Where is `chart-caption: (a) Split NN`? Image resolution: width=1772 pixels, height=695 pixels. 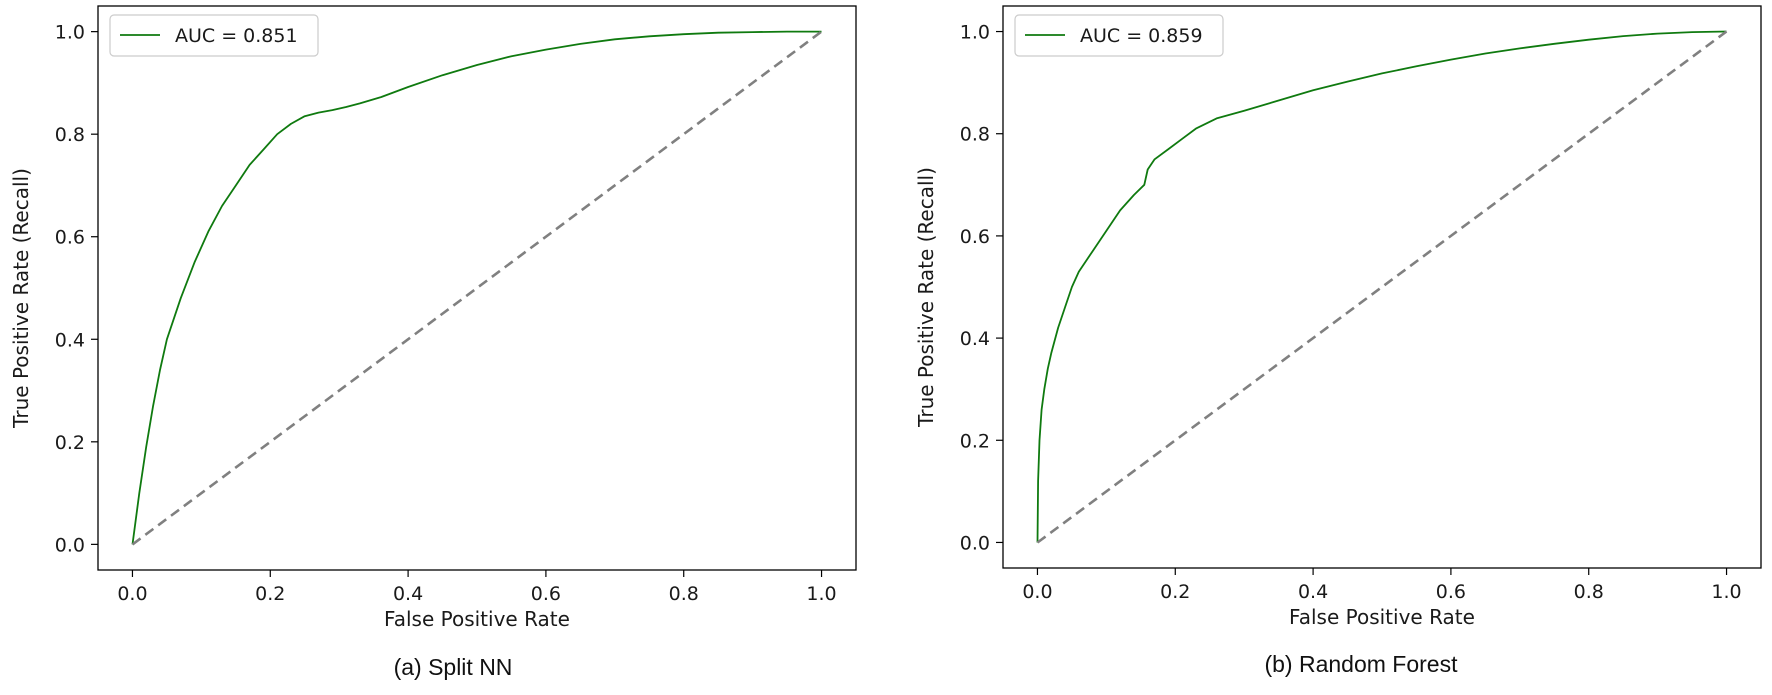 chart-caption: (a) Split NN is located at coordinates (453, 667).